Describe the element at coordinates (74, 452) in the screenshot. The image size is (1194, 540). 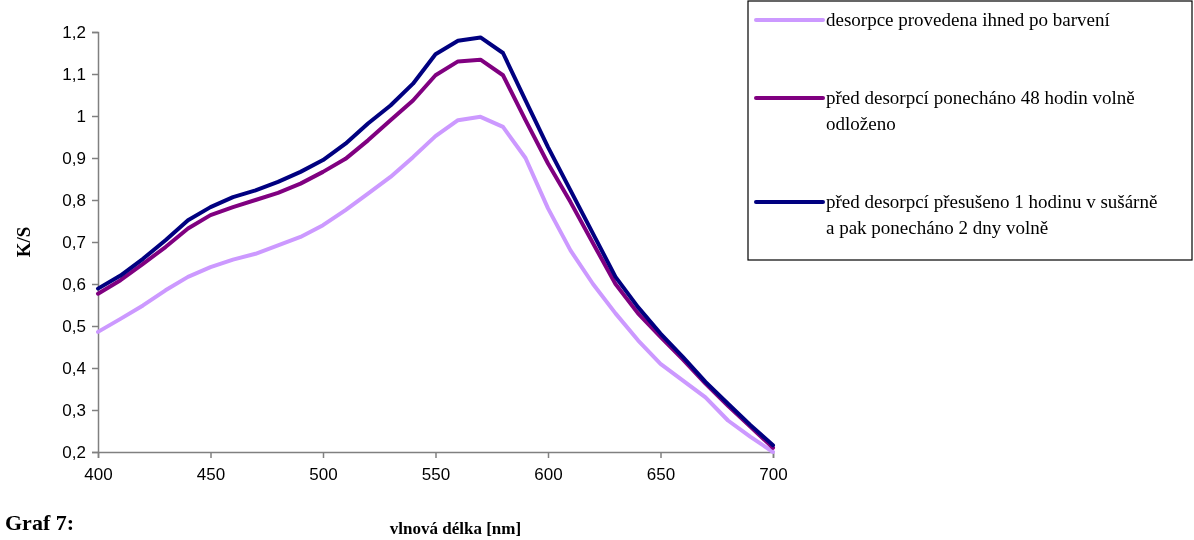
I see `y-tick-label: 0,2` at that location.